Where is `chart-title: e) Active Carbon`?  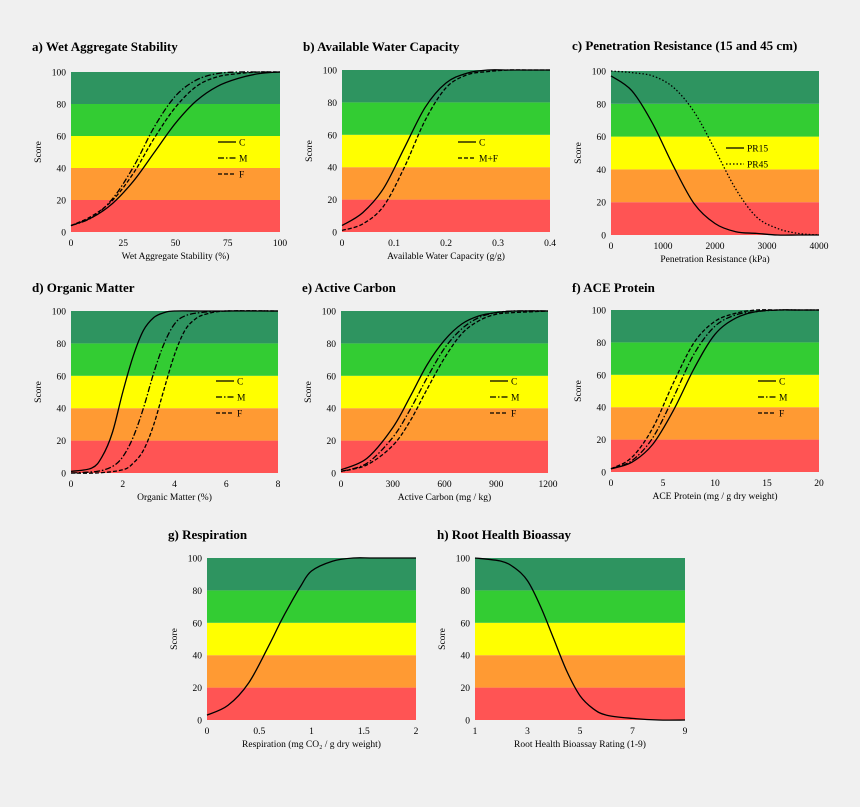
chart-title: e) Active Carbon is located at coordinates (349, 287).